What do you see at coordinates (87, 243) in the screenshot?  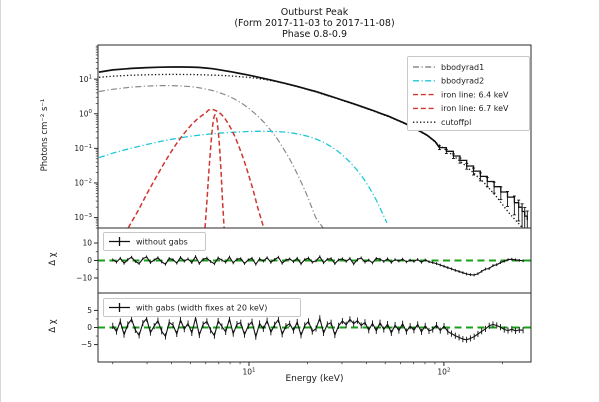 I see `y-tick-label: 10` at bounding box center [87, 243].